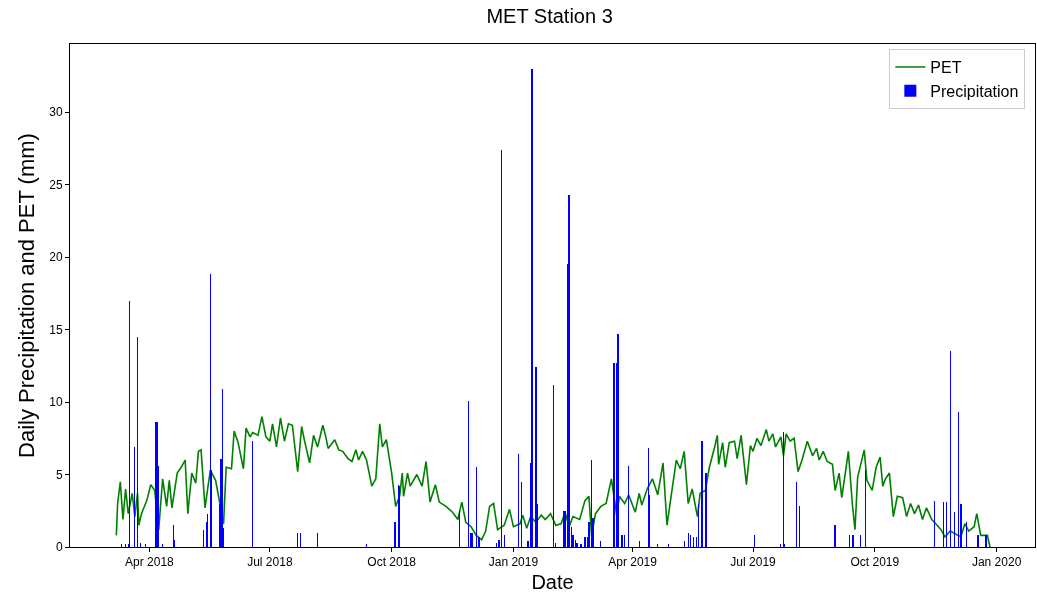  Describe the element at coordinates (56, 257) in the screenshot. I see `y-tick-label: 20` at that location.